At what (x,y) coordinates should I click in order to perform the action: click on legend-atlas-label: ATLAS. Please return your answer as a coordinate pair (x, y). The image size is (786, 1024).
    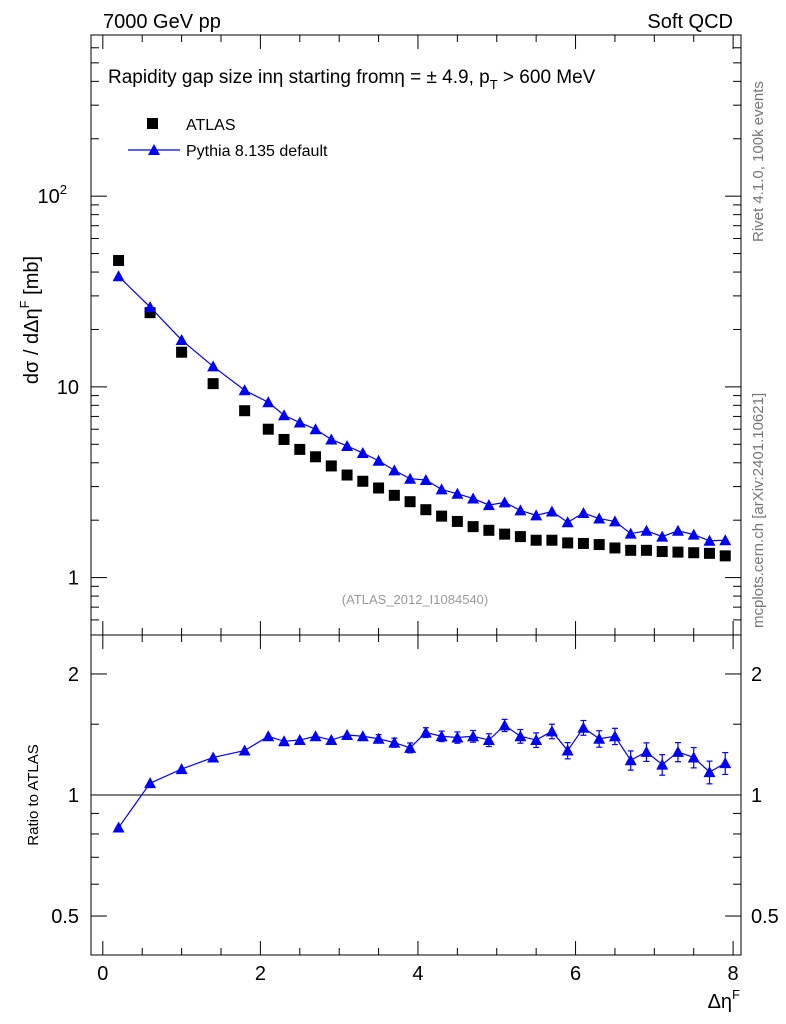
    Looking at the image, I should click on (211, 125).